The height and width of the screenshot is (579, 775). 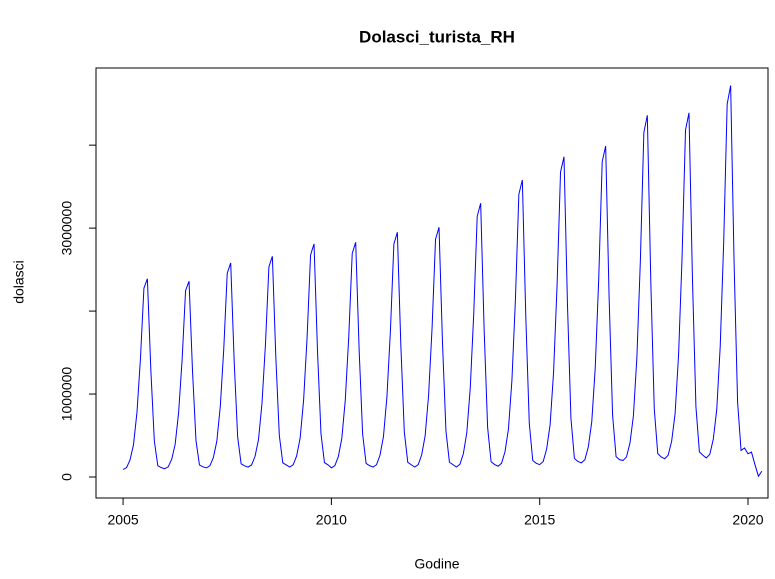 What do you see at coordinates (123, 520) in the screenshot?
I see `x-tick-label: 2005` at bounding box center [123, 520].